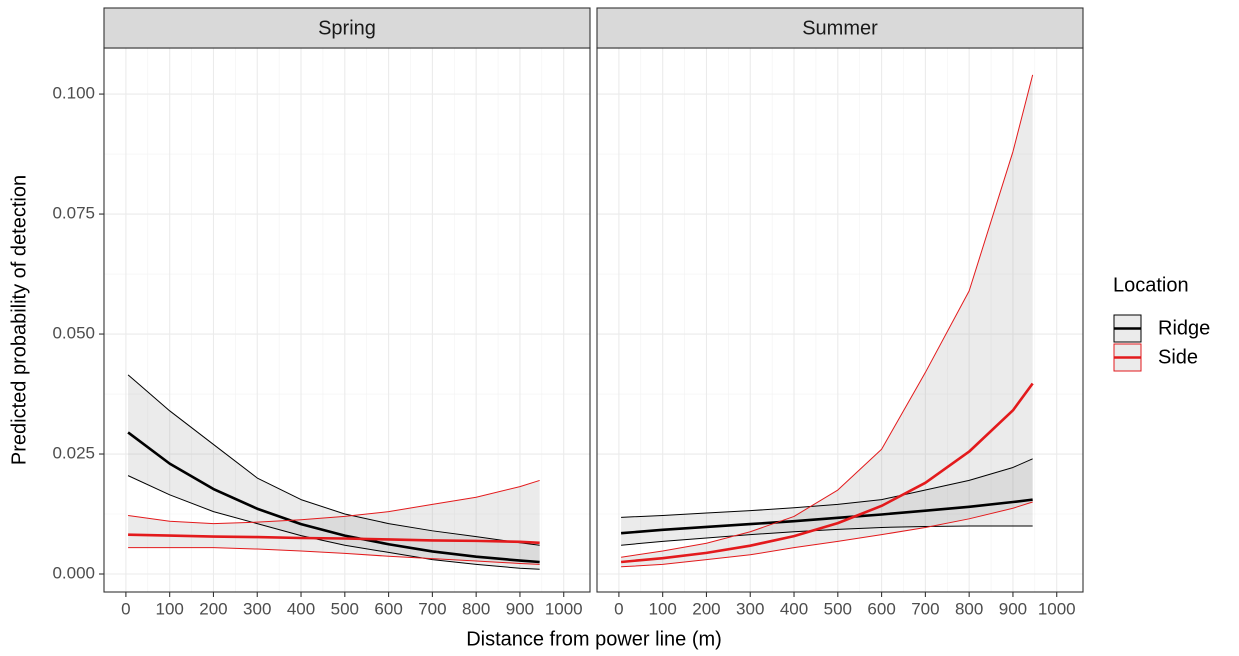 This screenshot has height=656, width=1239. What do you see at coordinates (73, 572) in the screenshot?
I see `y-tick-label: 0.000` at bounding box center [73, 572].